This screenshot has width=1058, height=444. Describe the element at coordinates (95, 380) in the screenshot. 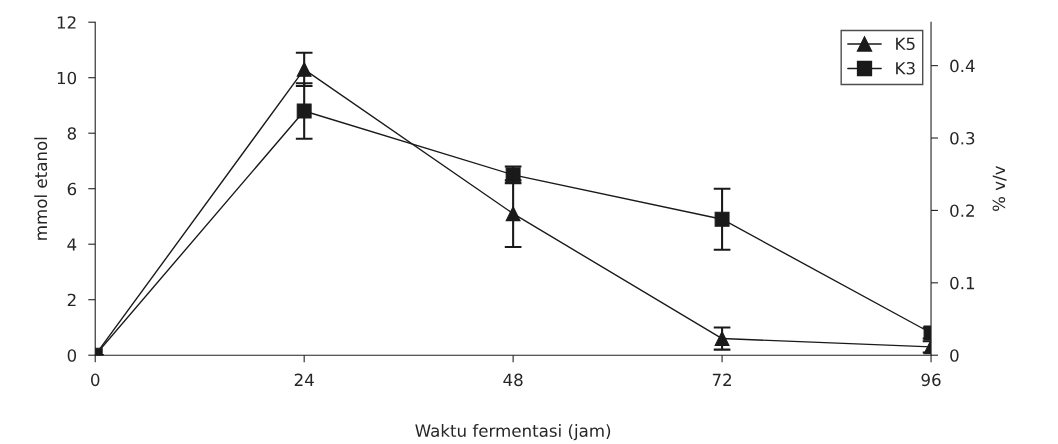

I see `x-tick-label: 0` at that location.